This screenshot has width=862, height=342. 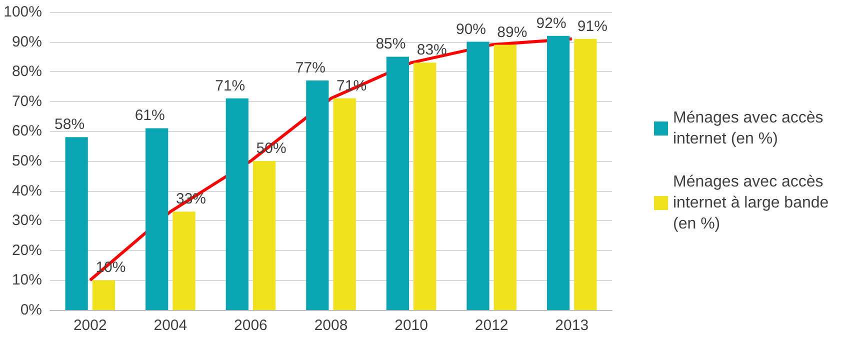 What do you see at coordinates (171, 325) in the screenshot?
I see `x-tick-label: 2004` at bounding box center [171, 325].